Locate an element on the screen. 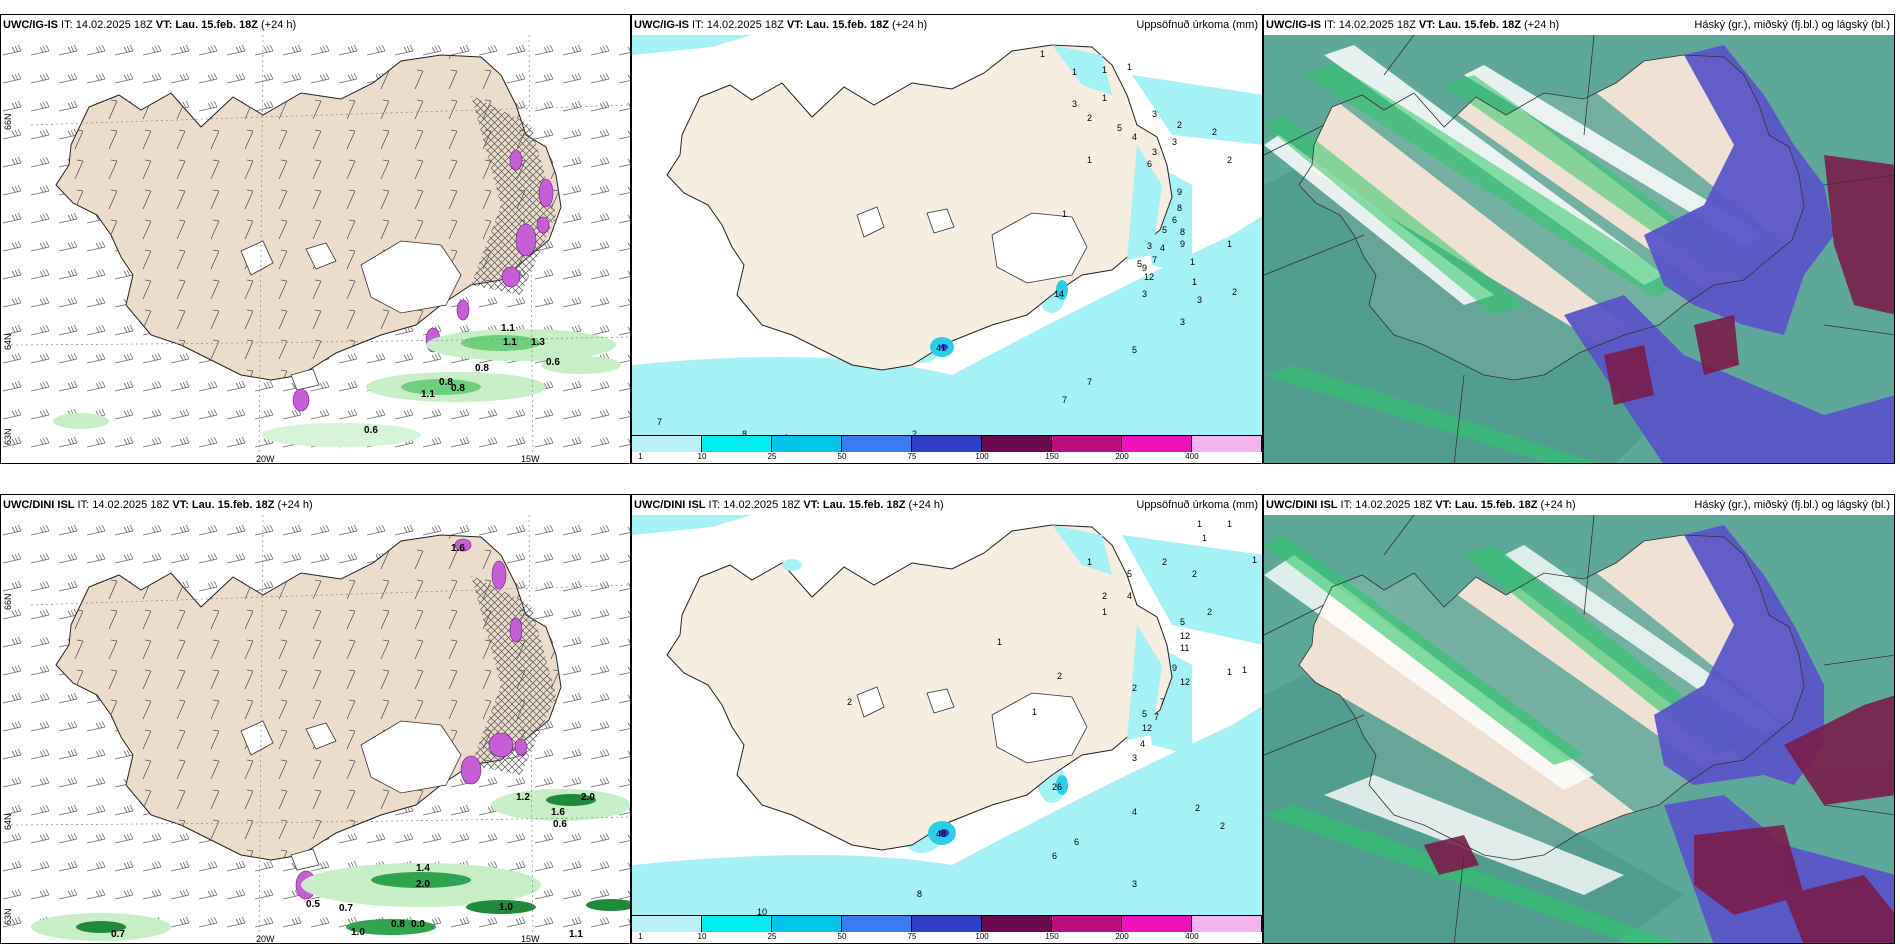  svg-text: 1.1 is located at coordinates (510, 342).